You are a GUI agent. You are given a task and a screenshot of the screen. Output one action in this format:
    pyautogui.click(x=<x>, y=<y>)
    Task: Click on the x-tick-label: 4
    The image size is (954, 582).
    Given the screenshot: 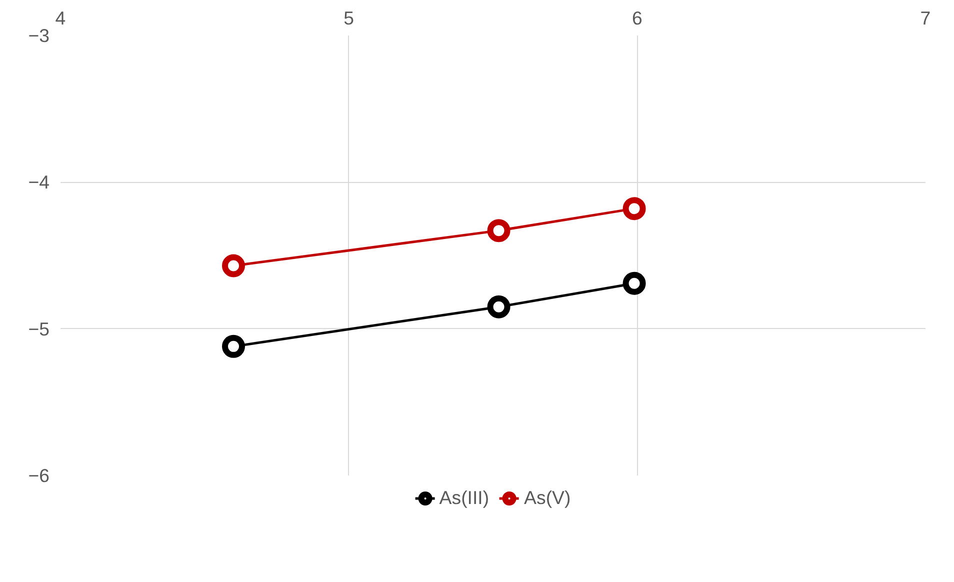 What is the action you would take?
    pyautogui.click(x=60, y=18)
    